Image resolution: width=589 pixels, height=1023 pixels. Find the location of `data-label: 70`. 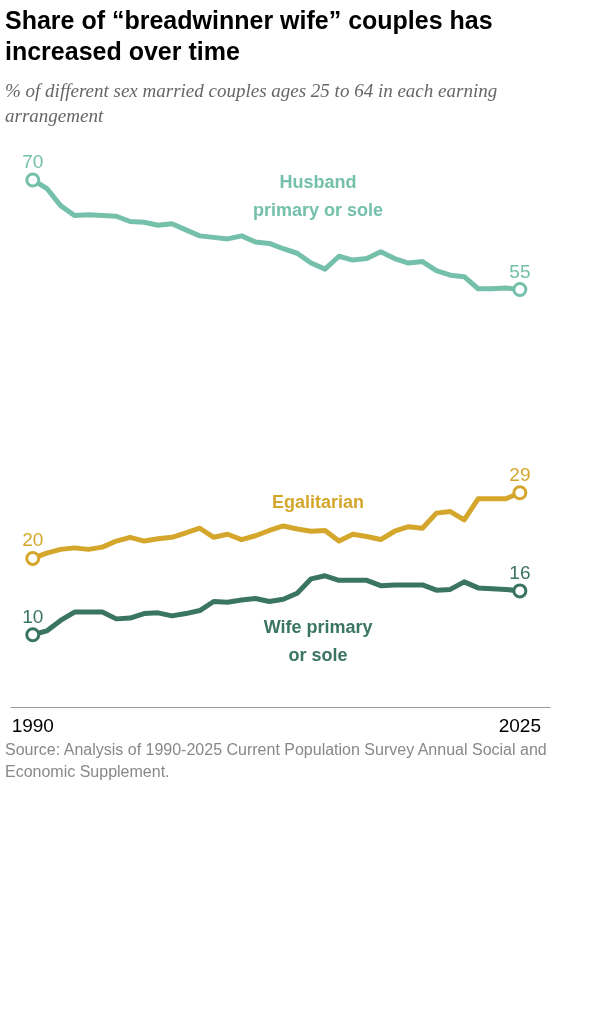

data-label: 70 is located at coordinates (33, 161).